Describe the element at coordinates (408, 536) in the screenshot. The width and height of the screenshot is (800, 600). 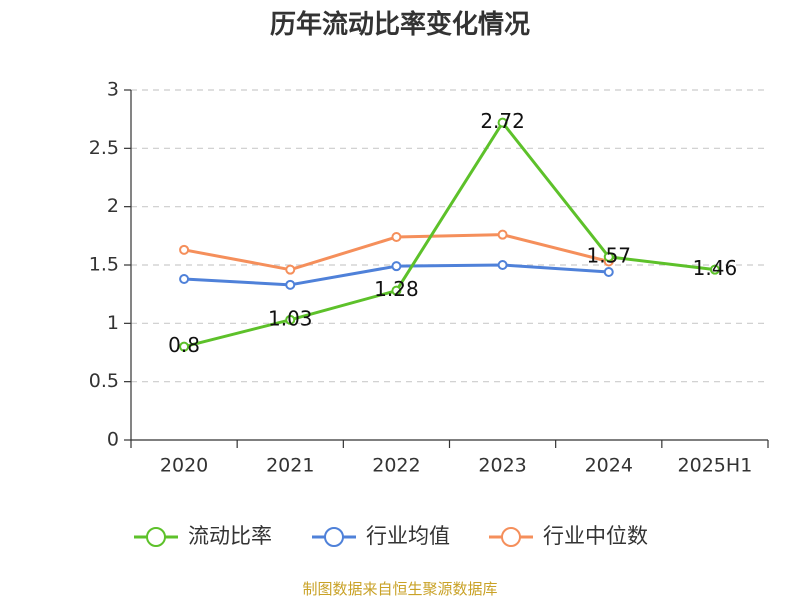
I see `legend-label: 行业均值` at that location.